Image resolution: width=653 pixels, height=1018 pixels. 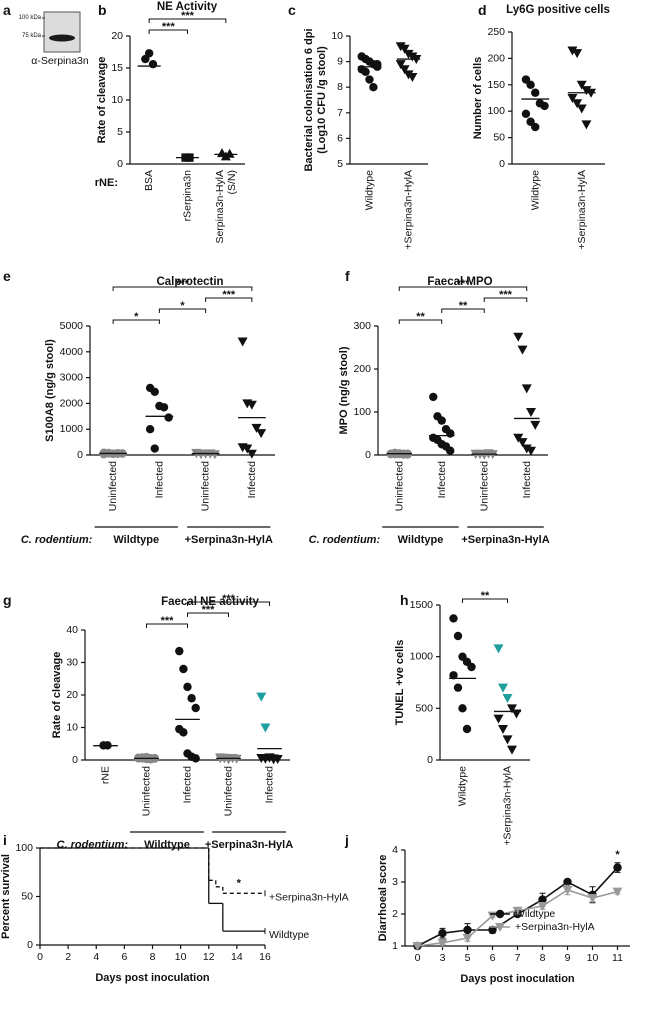 What do you see at coordinates (496, 32) in the screenshot?
I see `y-tick-label: 250` at bounding box center [496, 32].